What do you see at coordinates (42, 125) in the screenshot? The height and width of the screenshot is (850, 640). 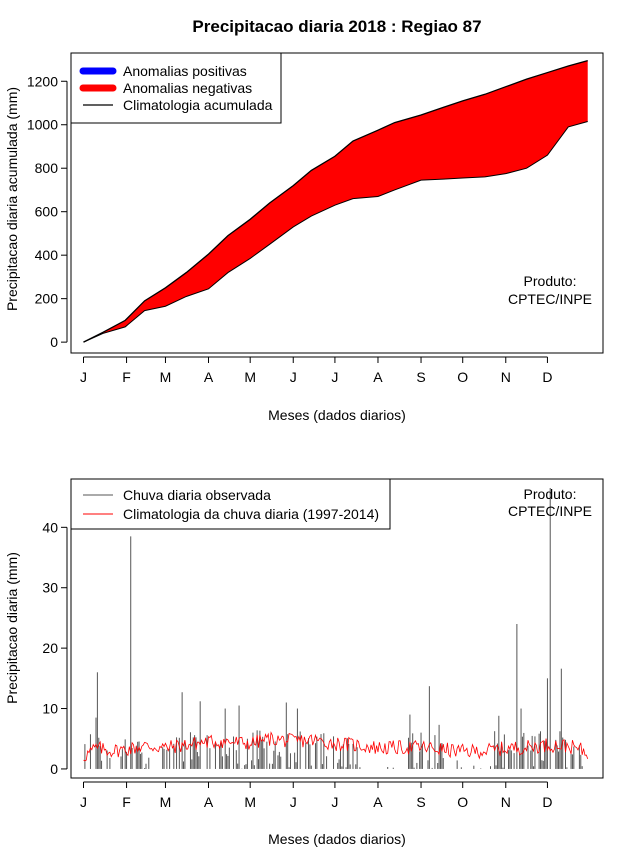 I see `top-y-tick-label: 1000` at bounding box center [42, 125].